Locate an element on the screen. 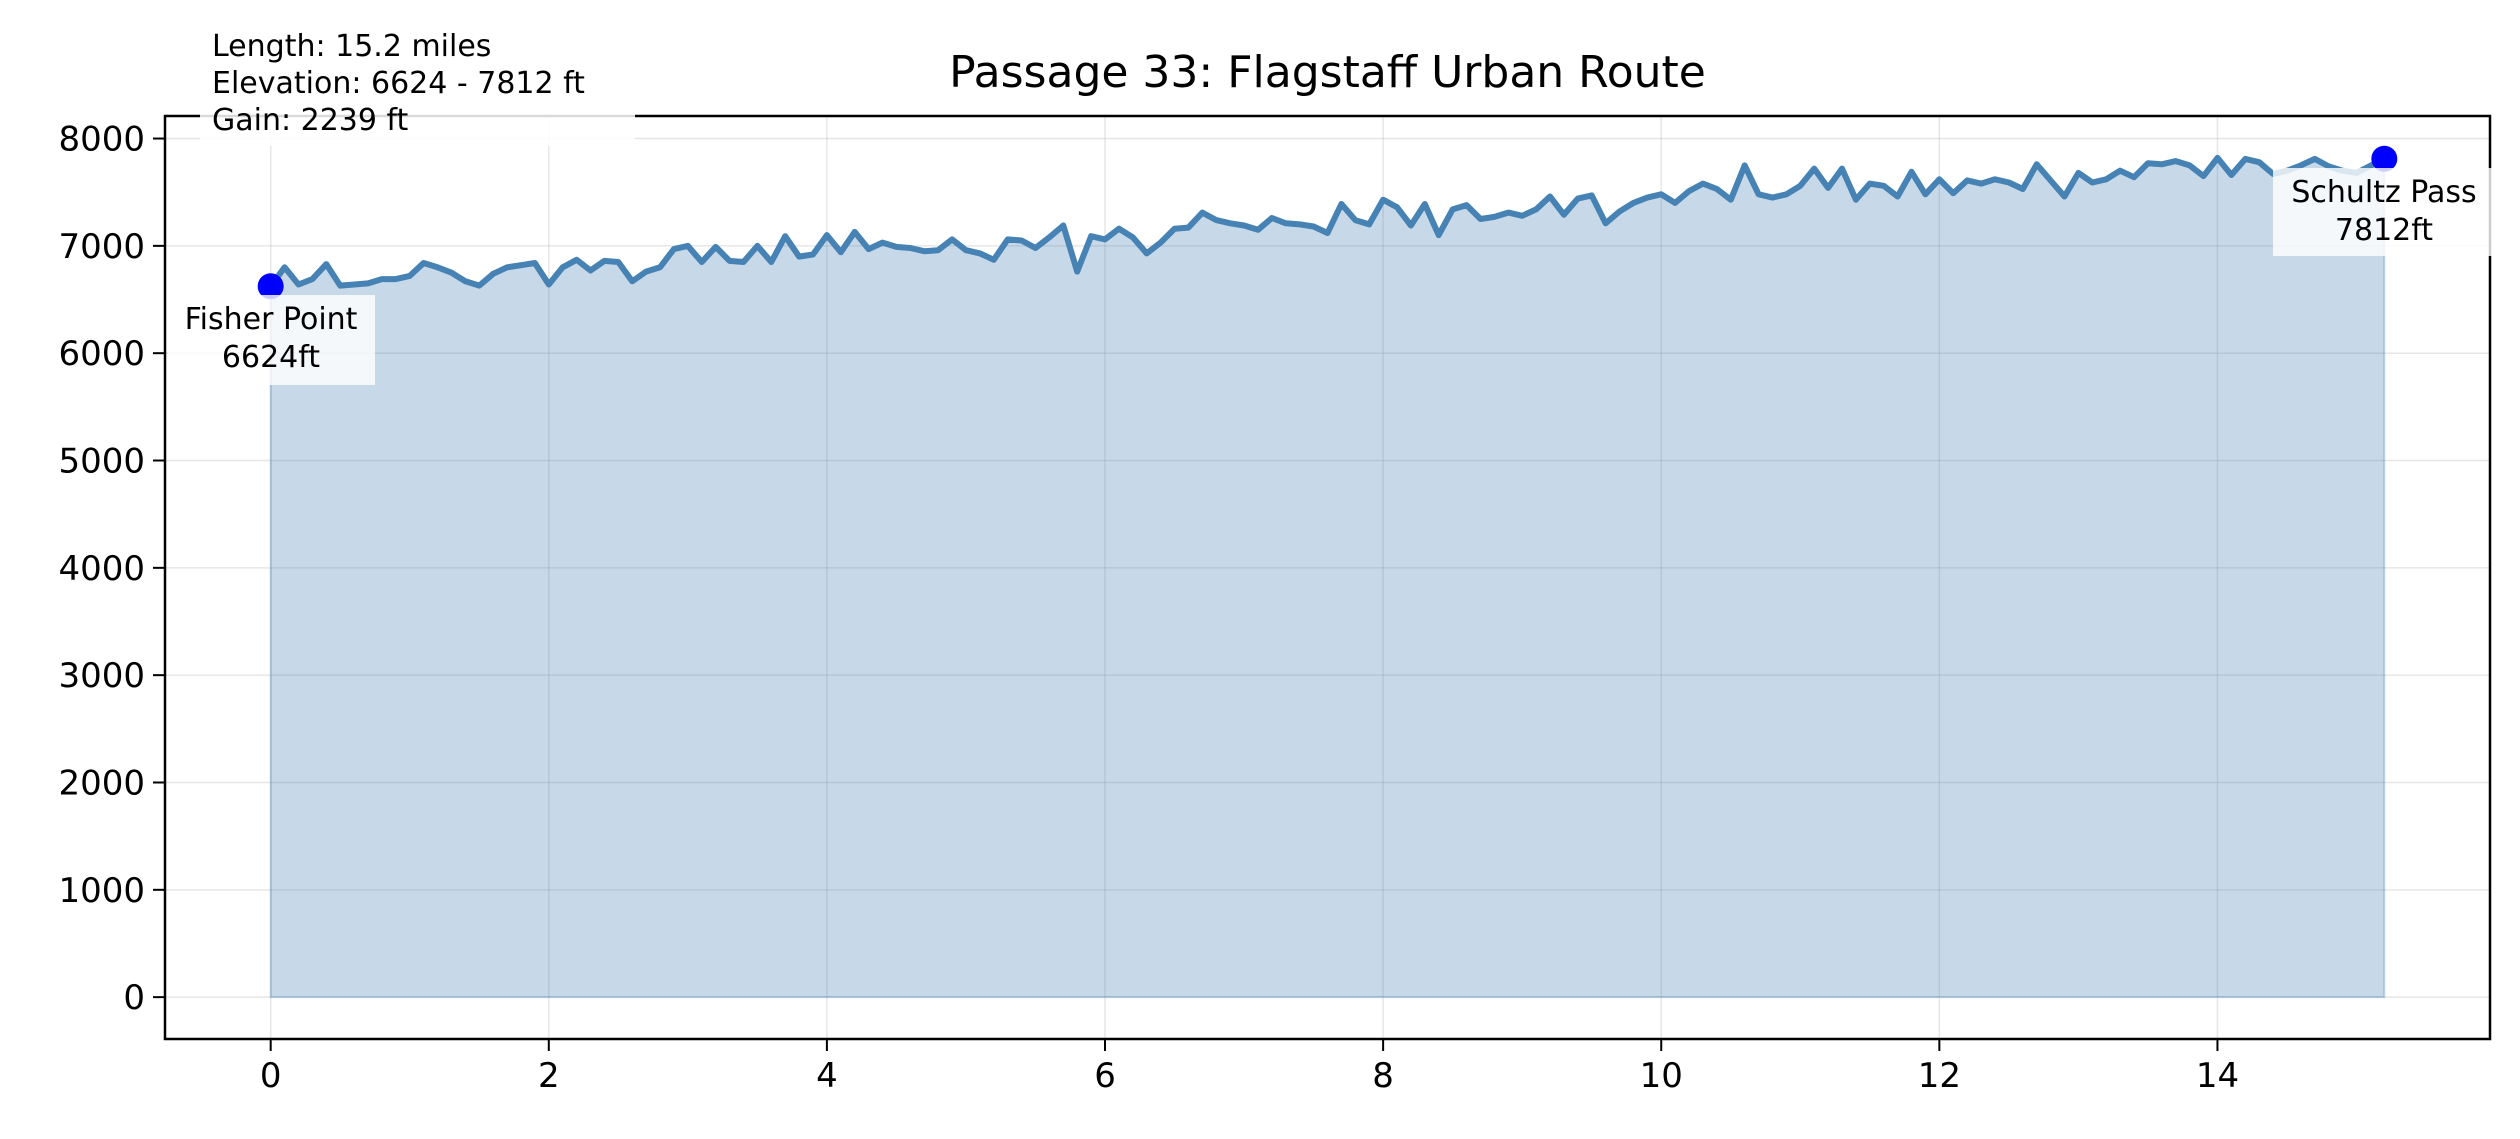 The image size is (2520, 1139). stats-length: Length: 15.2 miles is located at coordinates (351, 46).